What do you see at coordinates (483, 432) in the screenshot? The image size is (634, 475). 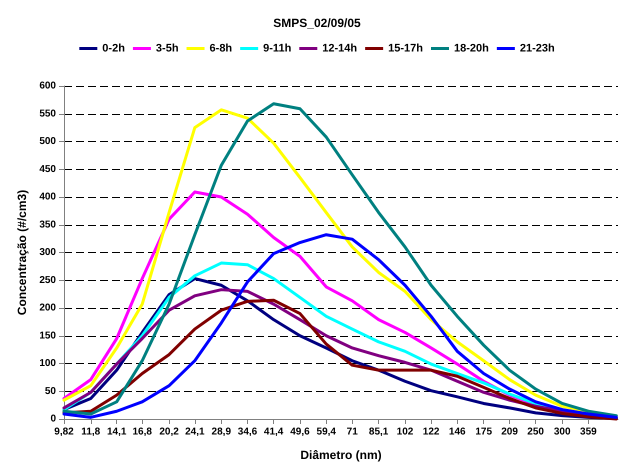 I see `x-tick-label: 175` at bounding box center [483, 432].